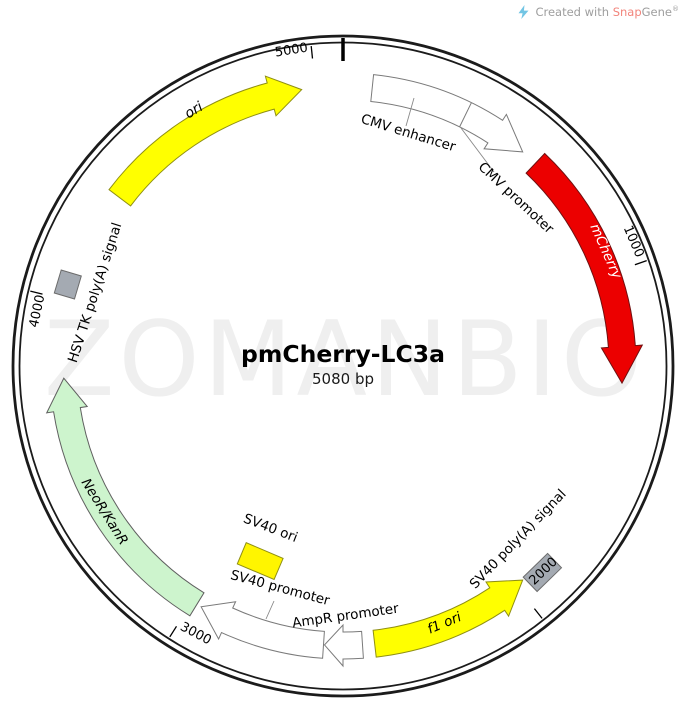 This screenshot has height=723, width=687. What do you see at coordinates (343, 645) in the screenshot?
I see `feature-ampr-promoter` at bounding box center [343, 645].